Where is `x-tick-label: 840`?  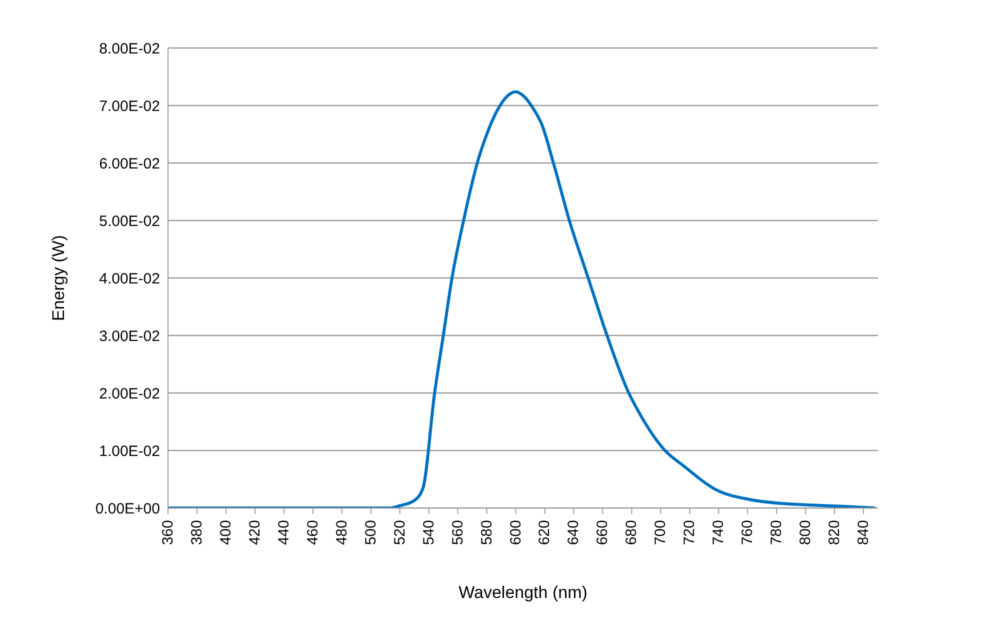 x-tick-label: 840 is located at coordinates (863, 533).